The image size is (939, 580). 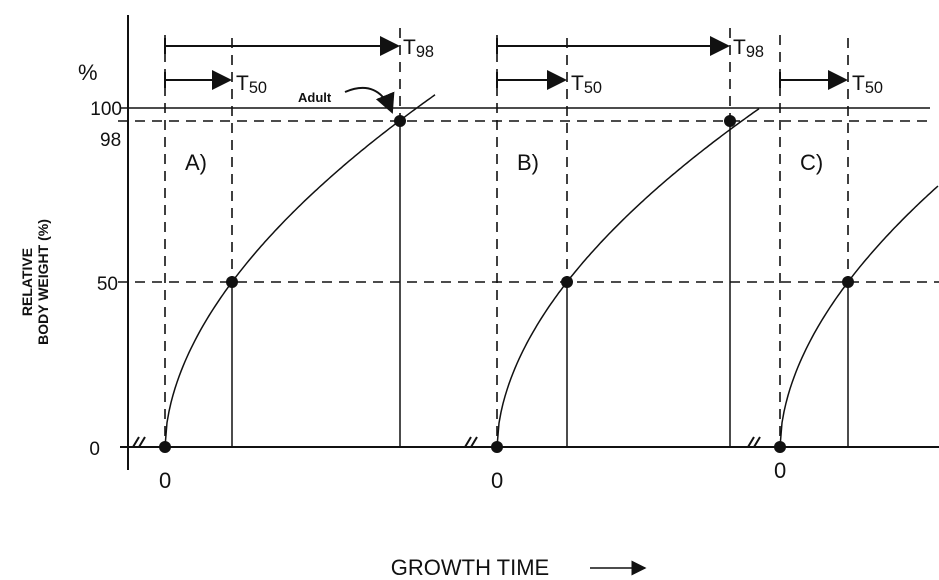 I want to click on y-title: RELATIVE, so click(x=27, y=282).